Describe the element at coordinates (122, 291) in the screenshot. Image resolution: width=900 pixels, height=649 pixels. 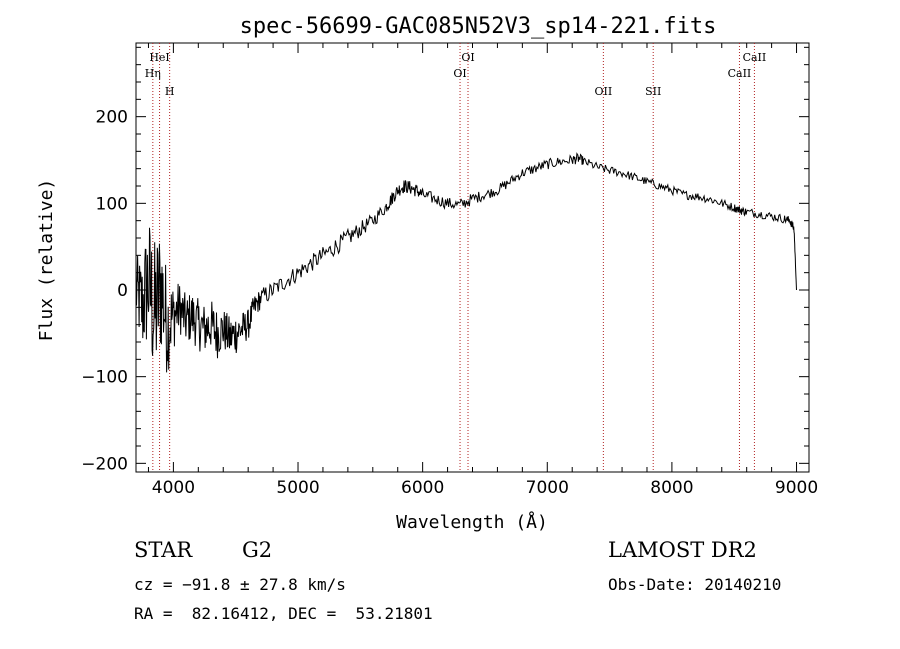
I see `y-tick-label: 0` at that location.